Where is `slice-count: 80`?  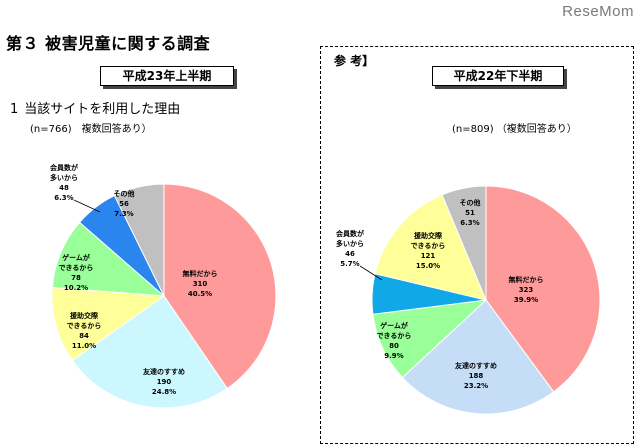
slice-count: 80 is located at coordinates (394, 346).